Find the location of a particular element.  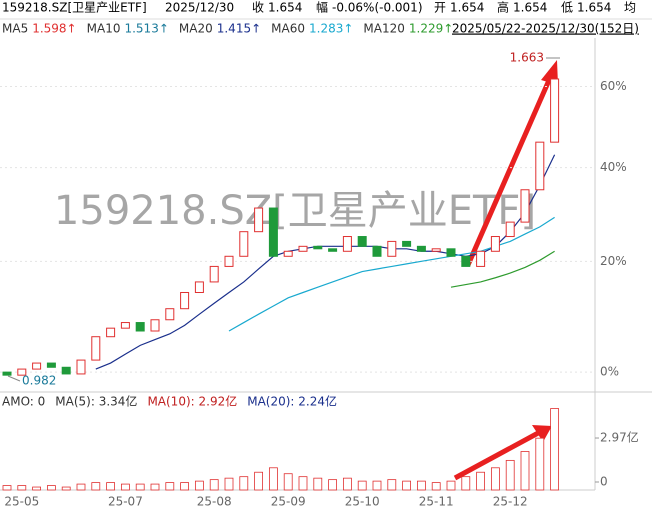

change-label: 幅 is located at coordinates (322, 7).